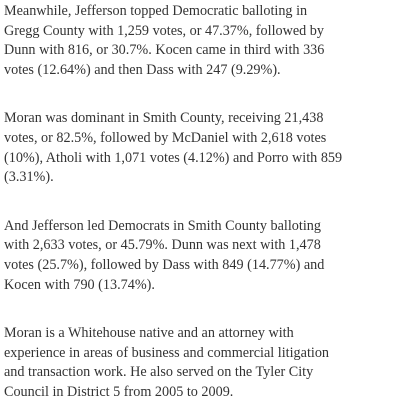  What do you see at coordinates (79, 284) in the screenshot?
I see `text-line: Kocen with 790 (13.74%).` at bounding box center [79, 284].